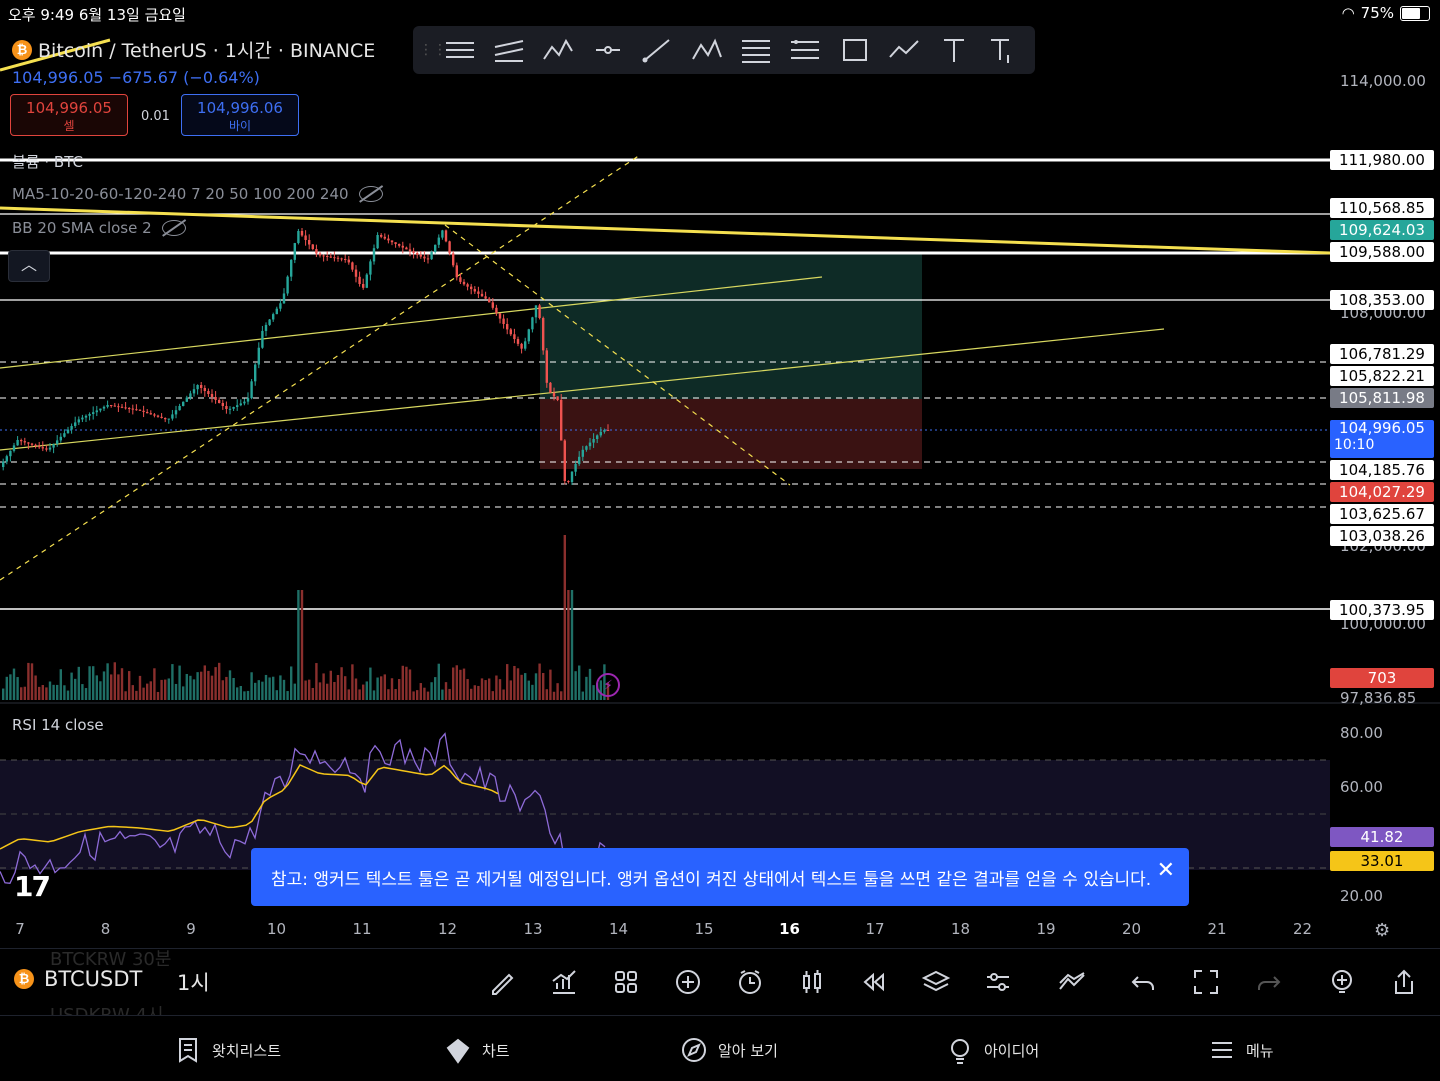 The width and height of the screenshot is (1440, 1081). I want to click on bb-indicator-label: BB 20 SMA close 2, so click(99, 228).